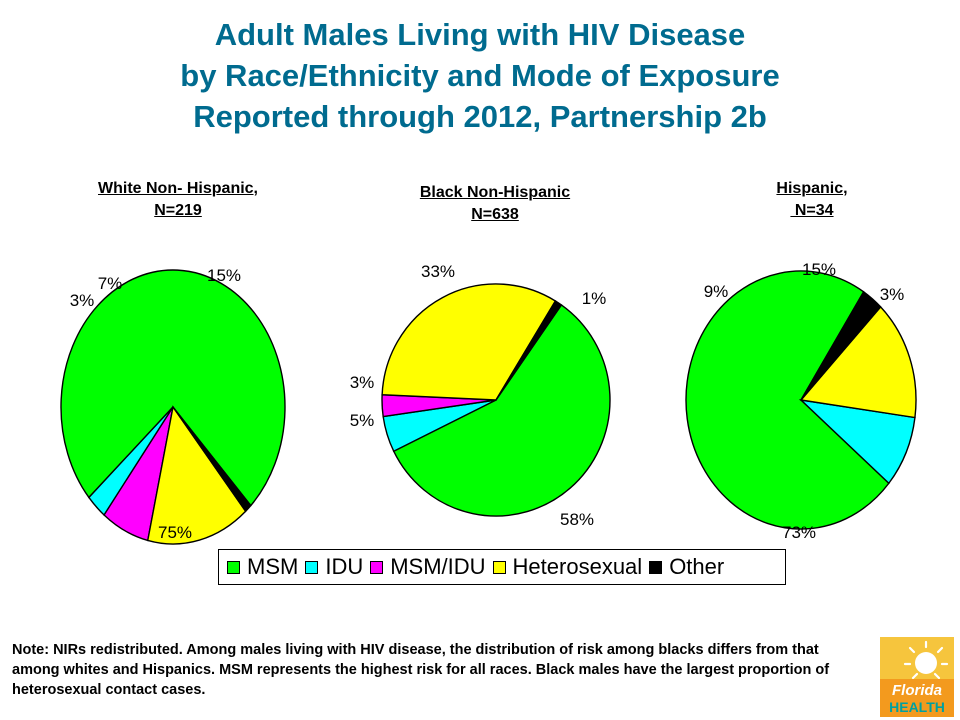 The image size is (960, 720). Describe the element at coordinates (812, 200) in the screenshot. I see `pie-title-hispanic: Hispanic, N=34` at that location.